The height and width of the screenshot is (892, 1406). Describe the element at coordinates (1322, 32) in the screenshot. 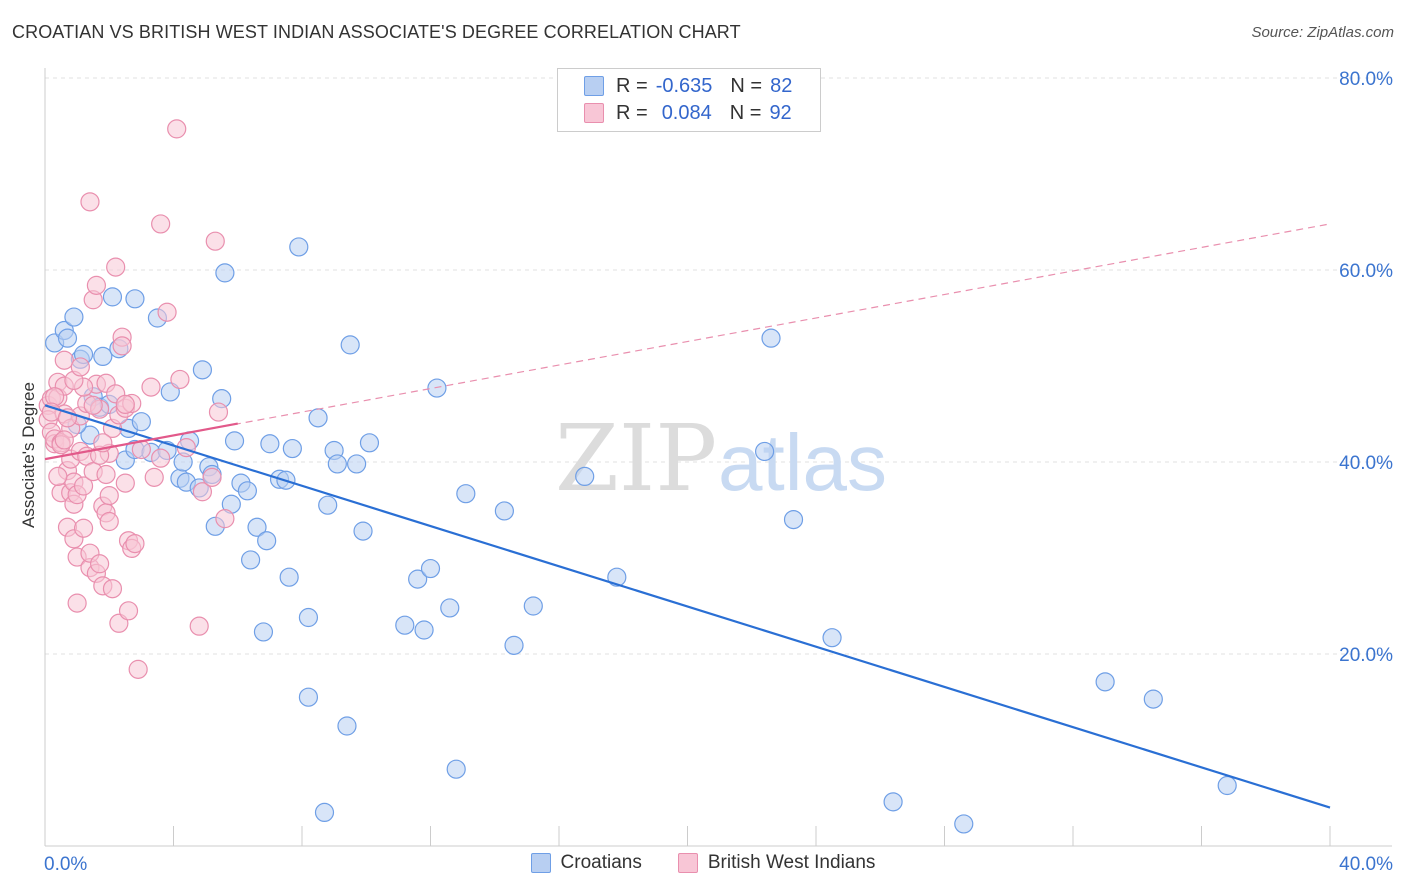

I see `source-label: Source: ZipAtlas.com` at that location.